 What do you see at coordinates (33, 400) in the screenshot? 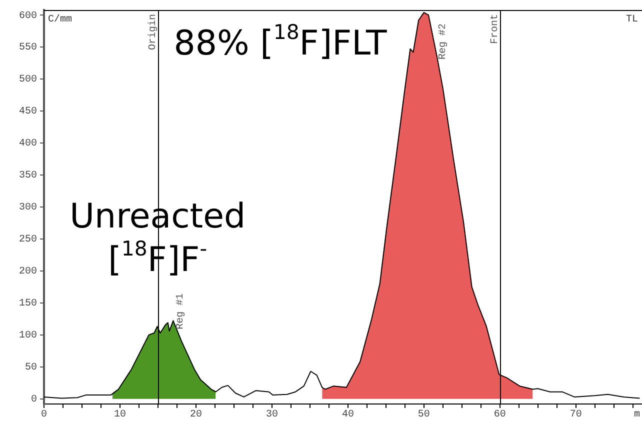
I see `y-tick-label: 0` at bounding box center [33, 400].